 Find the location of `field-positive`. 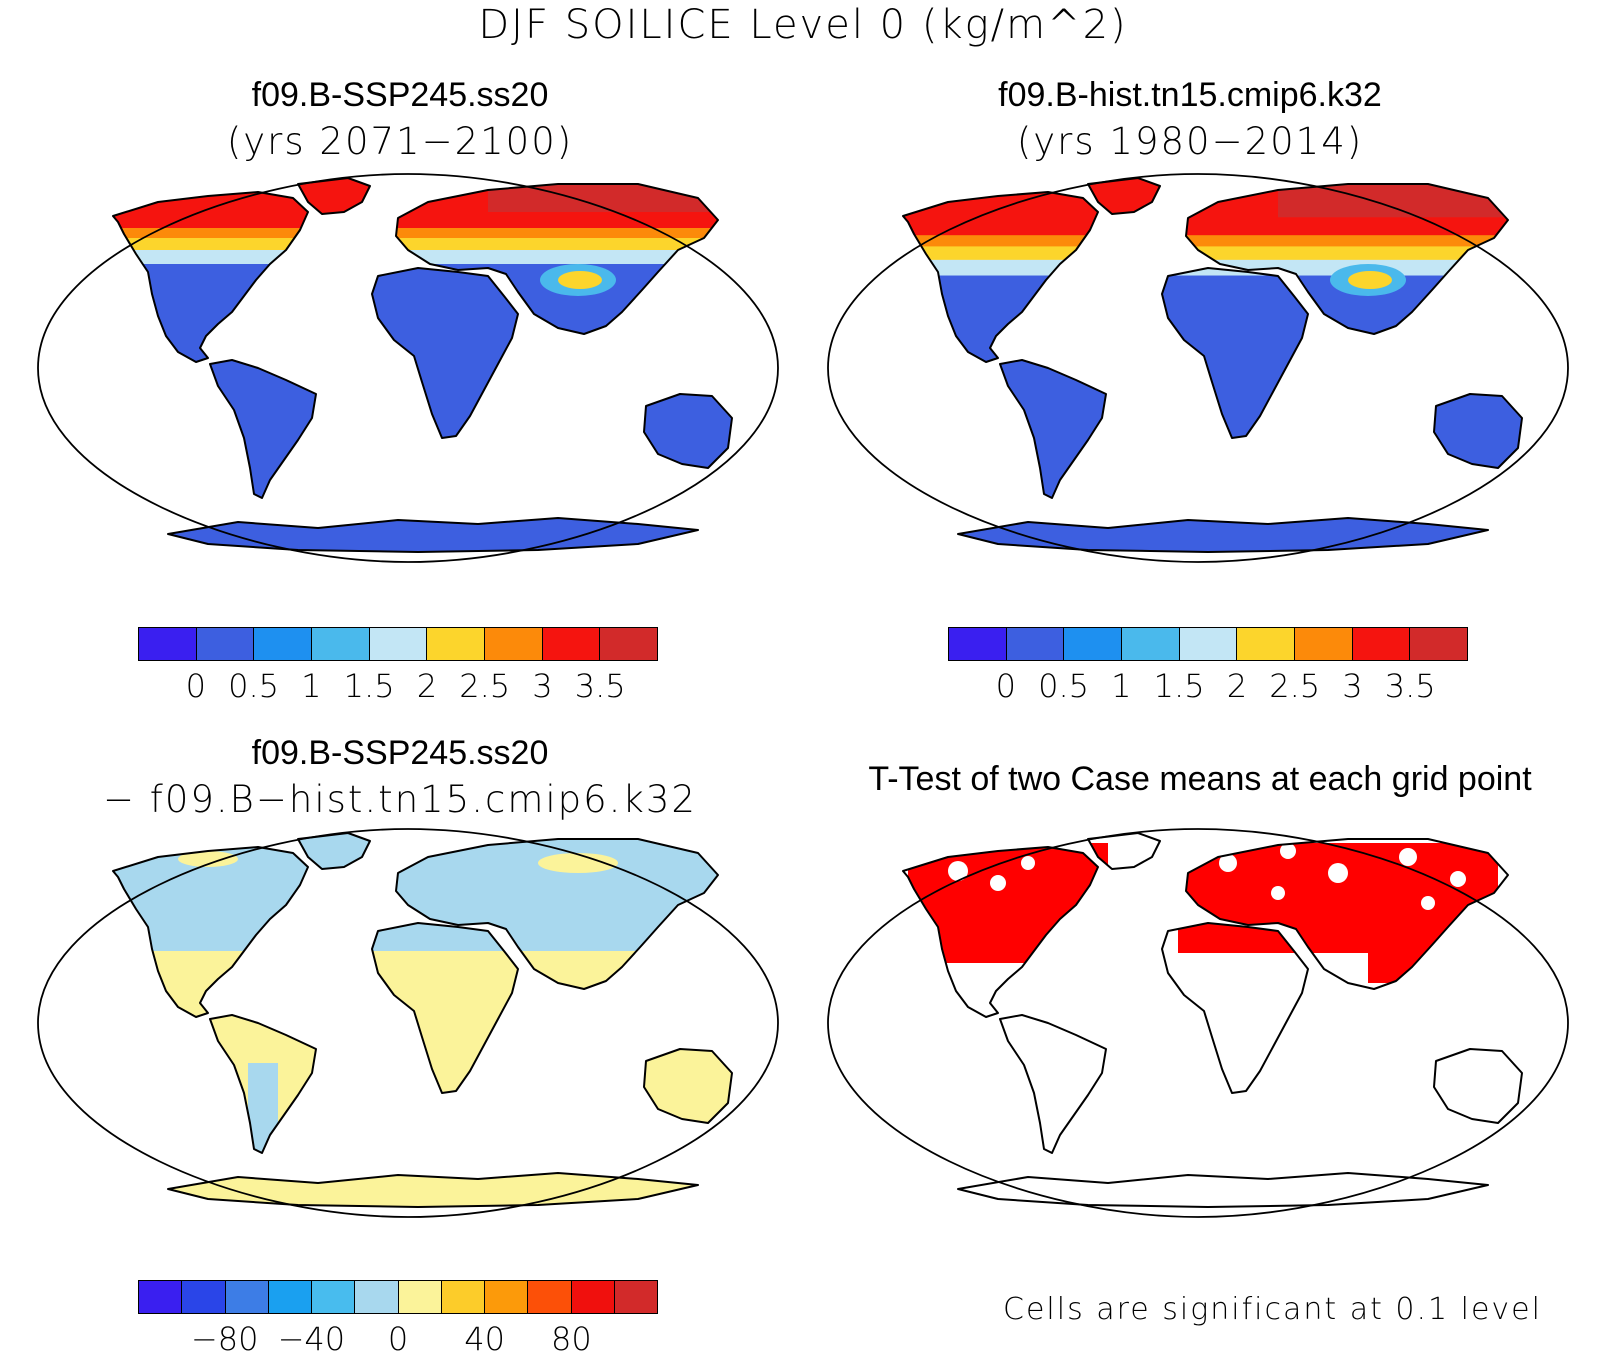

field-positive is located at coordinates (208, 859).